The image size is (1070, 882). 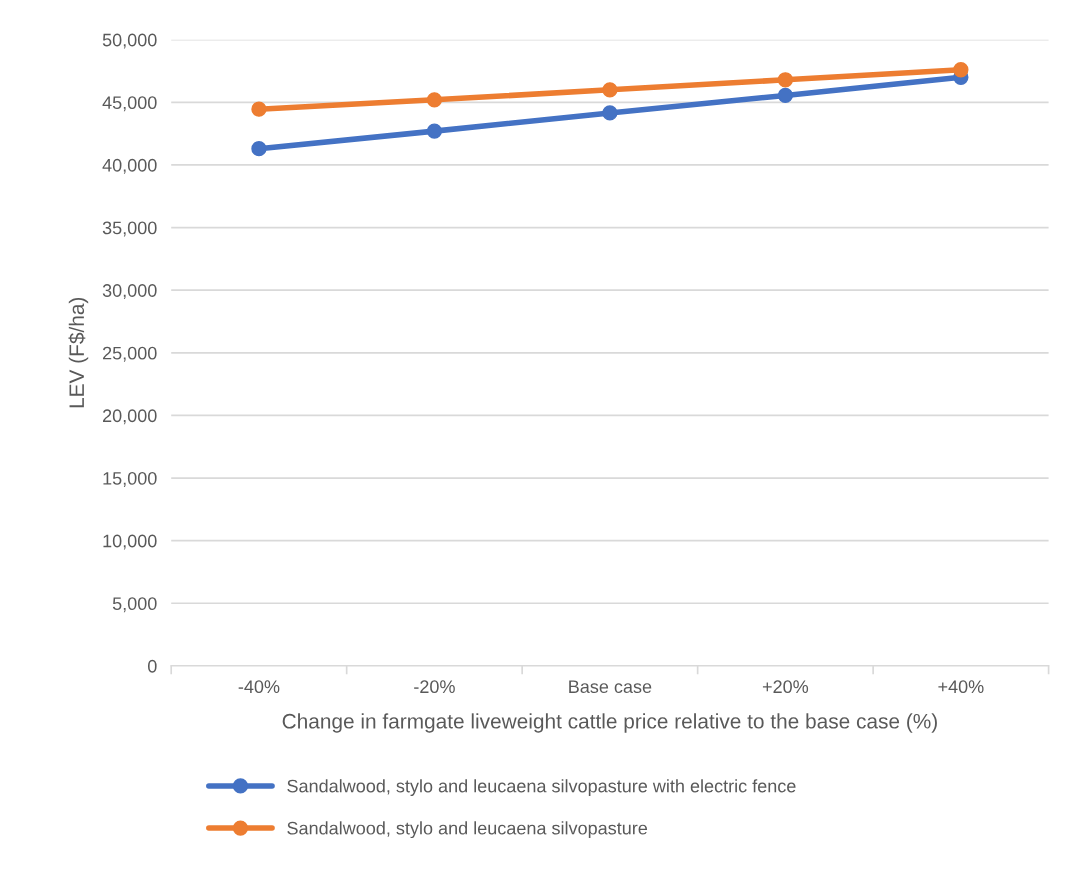 What do you see at coordinates (129, 104) in the screenshot?
I see `y-tick-label: 45,000` at bounding box center [129, 104].